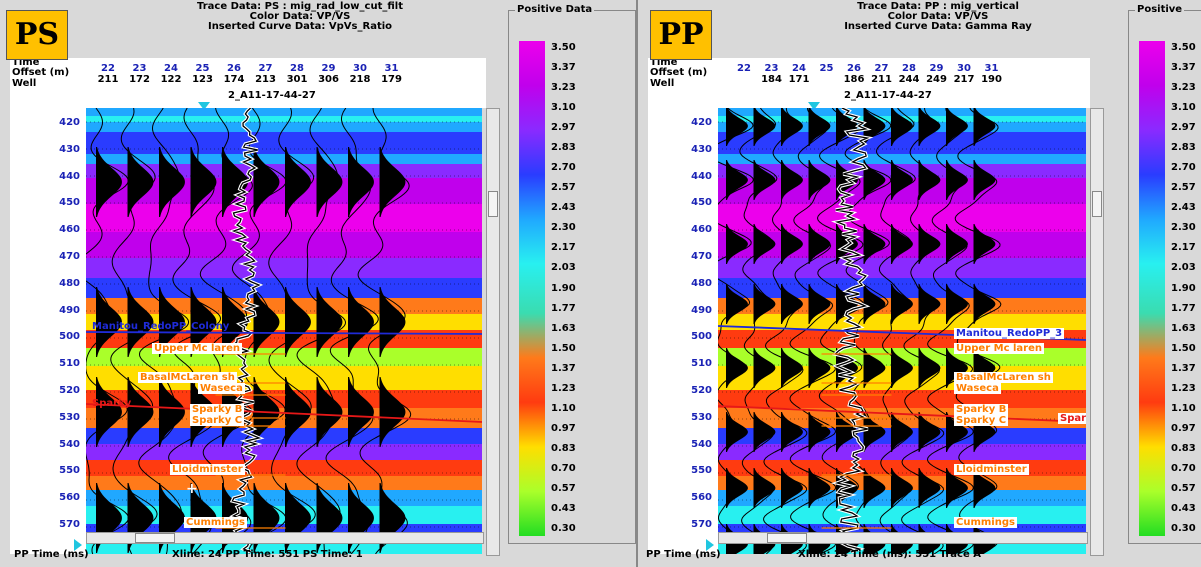 The height and width of the screenshot is (567, 1201). Describe the element at coordinates (532, 288) in the screenshot. I see `color-ramp` at that location.